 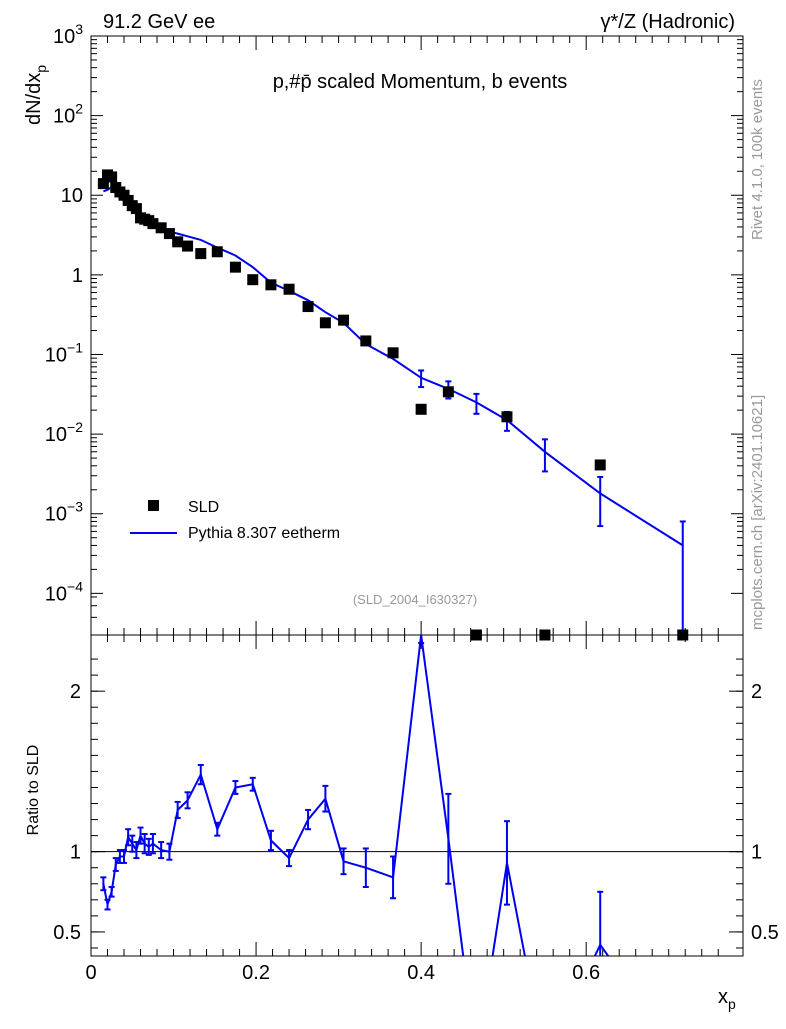 I want to click on y-axis-title-base: dN/dx, so click(x=34, y=99).